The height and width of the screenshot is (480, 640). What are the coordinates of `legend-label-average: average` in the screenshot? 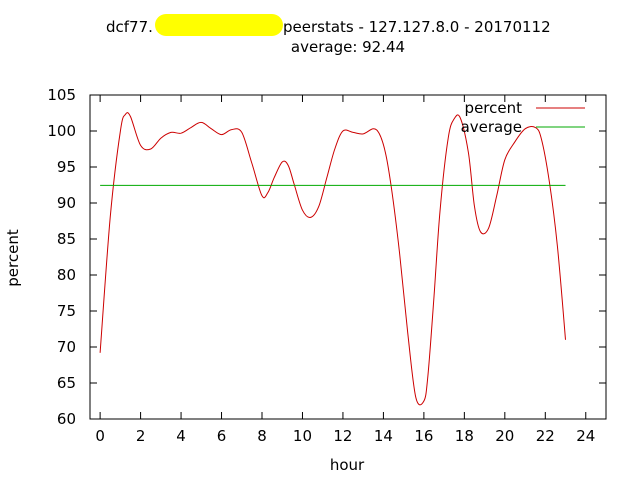 It's located at (491, 127).